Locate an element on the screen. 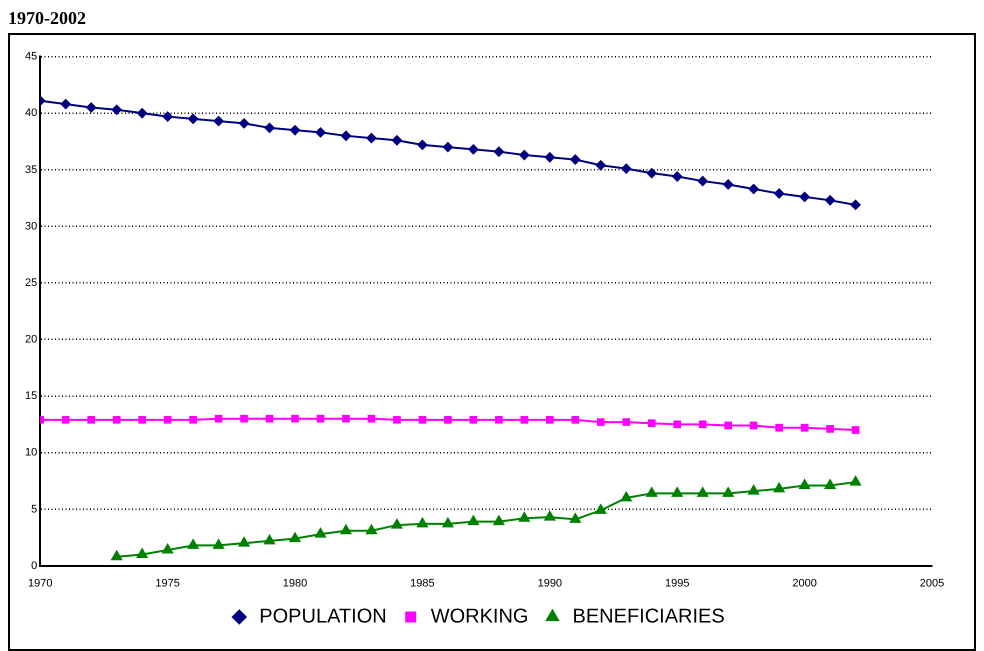 The image size is (984, 651). x-tick-label: 1990 is located at coordinates (550, 583).